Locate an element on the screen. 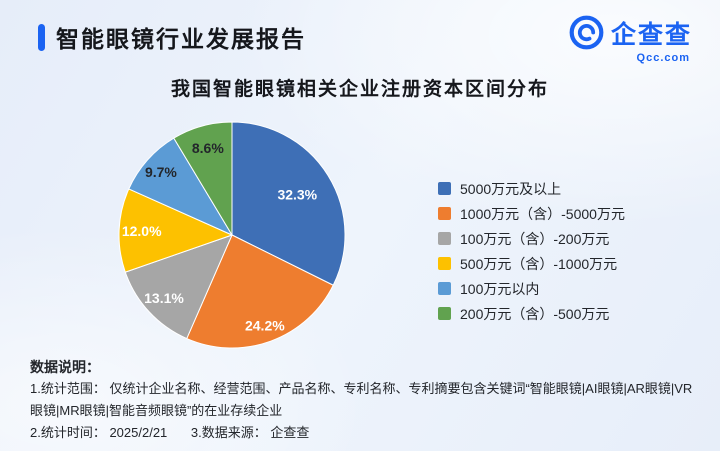 The width and height of the screenshot is (720, 451). header: 智能眼镜行业发展报告 is located at coordinates (172, 37).